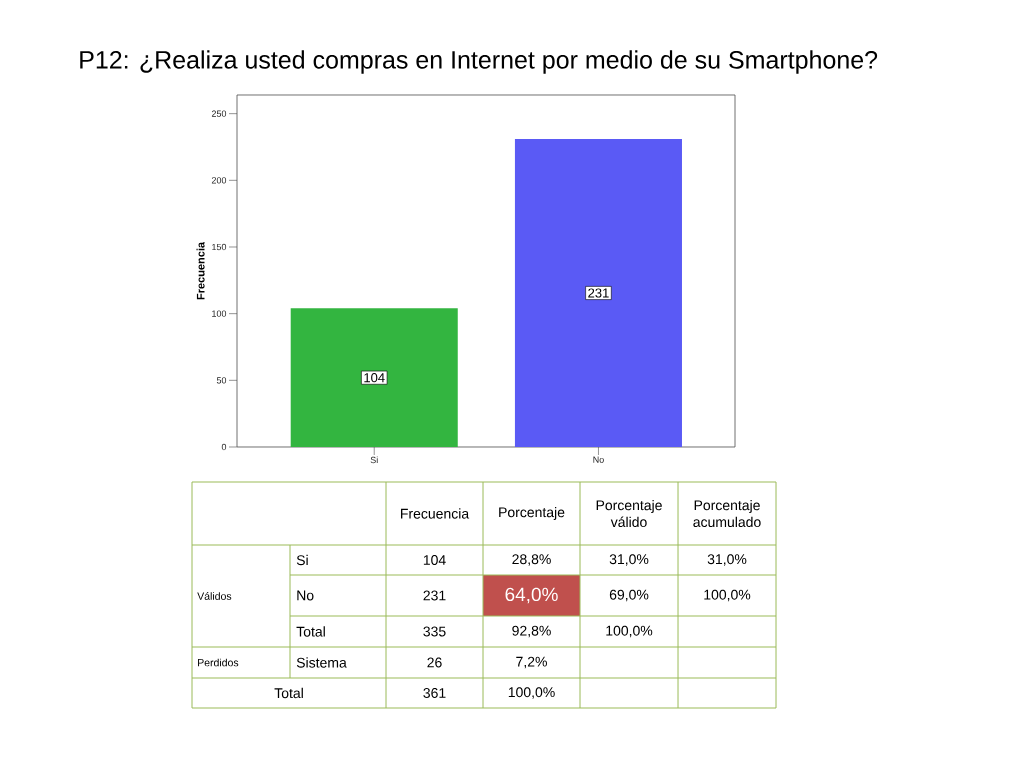 The height and width of the screenshot is (768, 1024). I want to click on data-label: 231, so click(598, 293).